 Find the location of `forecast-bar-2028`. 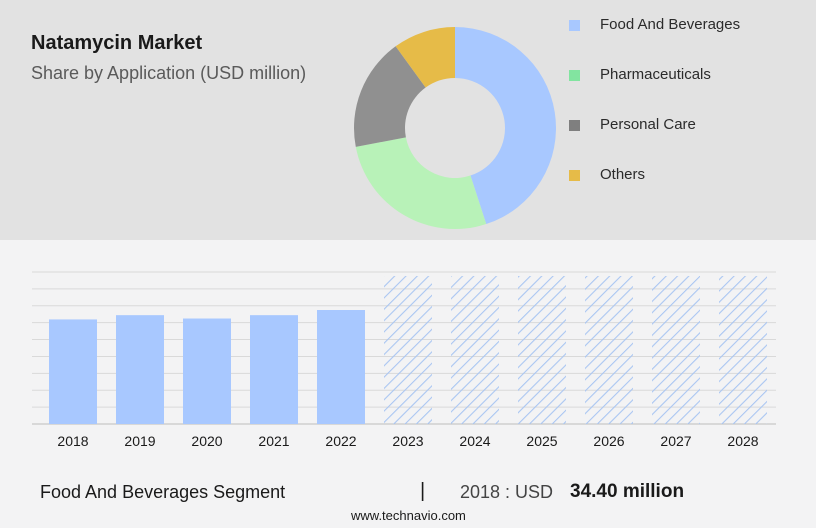

forecast-bar-2028 is located at coordinates (743, 350).